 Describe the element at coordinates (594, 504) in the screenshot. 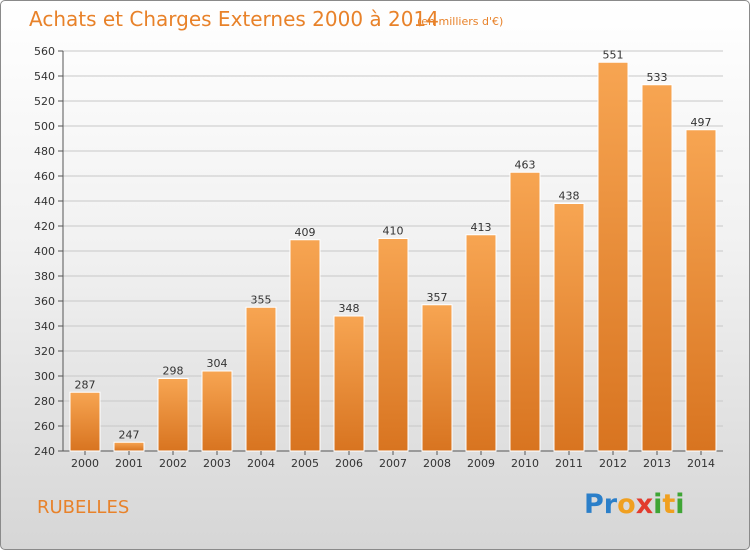

I see `logo-letter: P` at that location.